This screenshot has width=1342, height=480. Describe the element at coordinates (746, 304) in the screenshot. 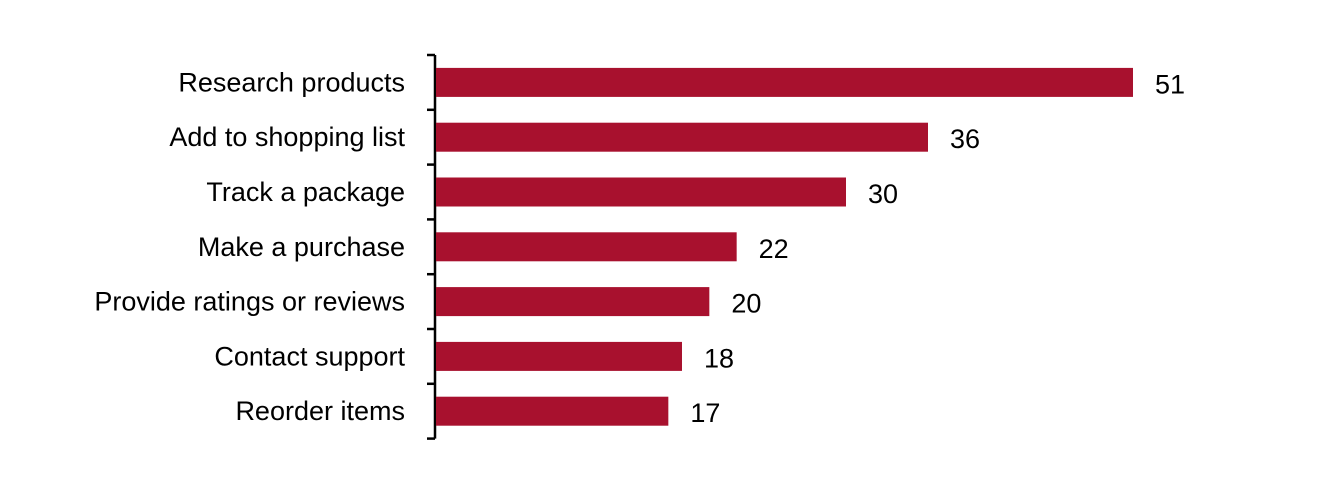

I see `value-label: 20` at that location.